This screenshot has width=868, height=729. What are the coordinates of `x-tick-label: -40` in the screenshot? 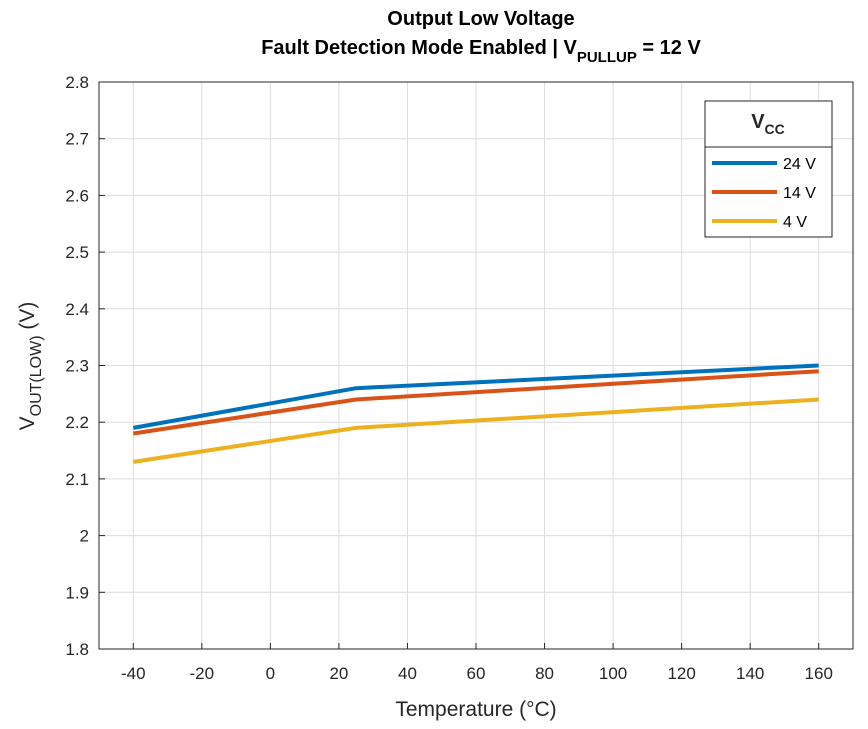 It's located at (133, 673).